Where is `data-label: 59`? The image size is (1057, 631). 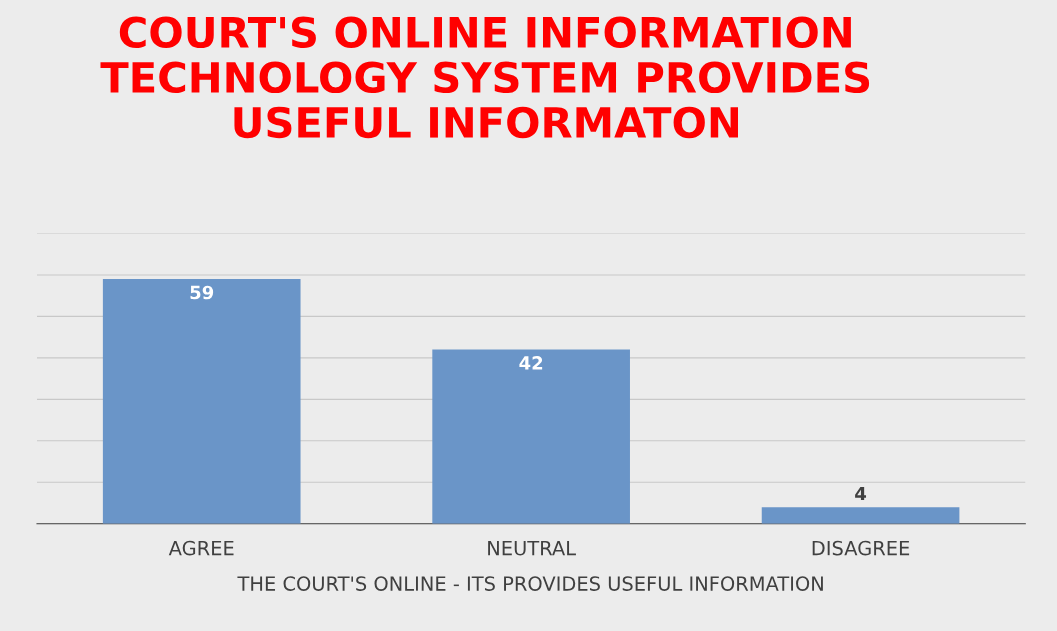
data-label: 59 is located at coordinates (202, 292).